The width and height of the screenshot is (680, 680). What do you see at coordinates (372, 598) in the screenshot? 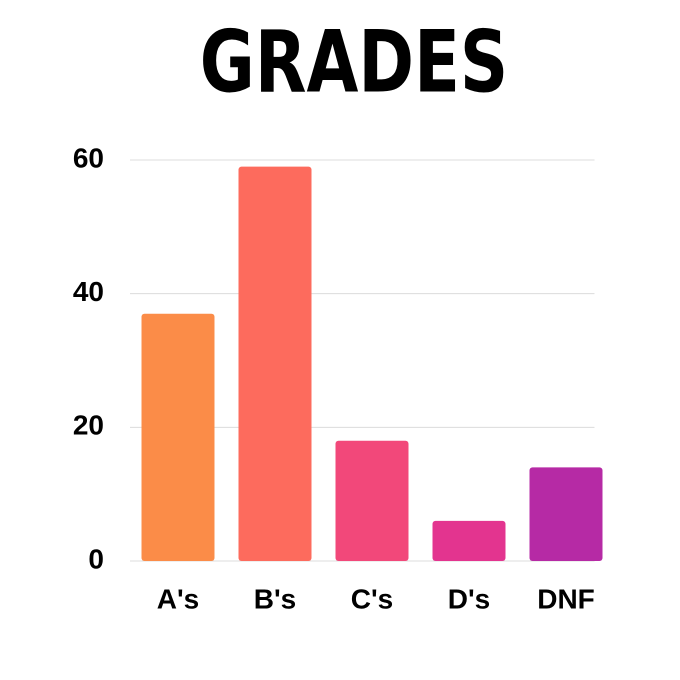
I see `x-tick-label: C's` at bounding box center [372, 598].